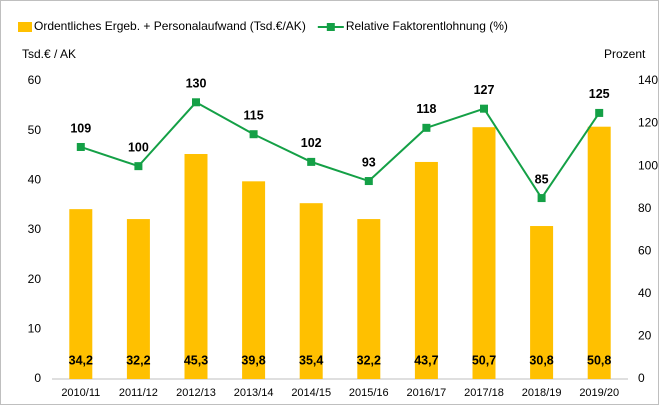  What do you see at coordinates (311, 143) in the screenshot?
I see `line-value-label: 102` at bounding box center [311, 143].